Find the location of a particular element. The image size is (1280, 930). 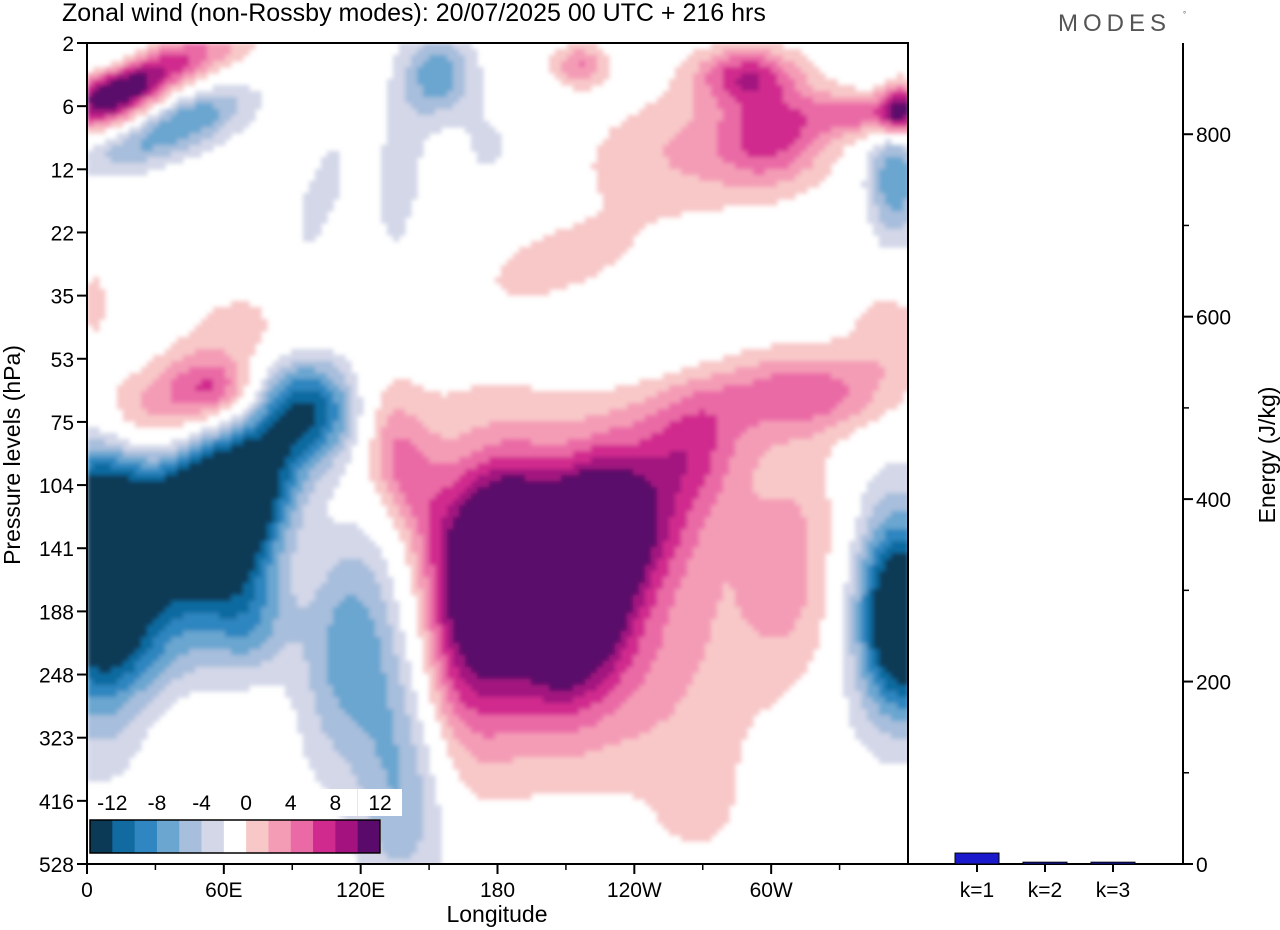

y-tick-label: 528 is located at coordinates (56, 865).